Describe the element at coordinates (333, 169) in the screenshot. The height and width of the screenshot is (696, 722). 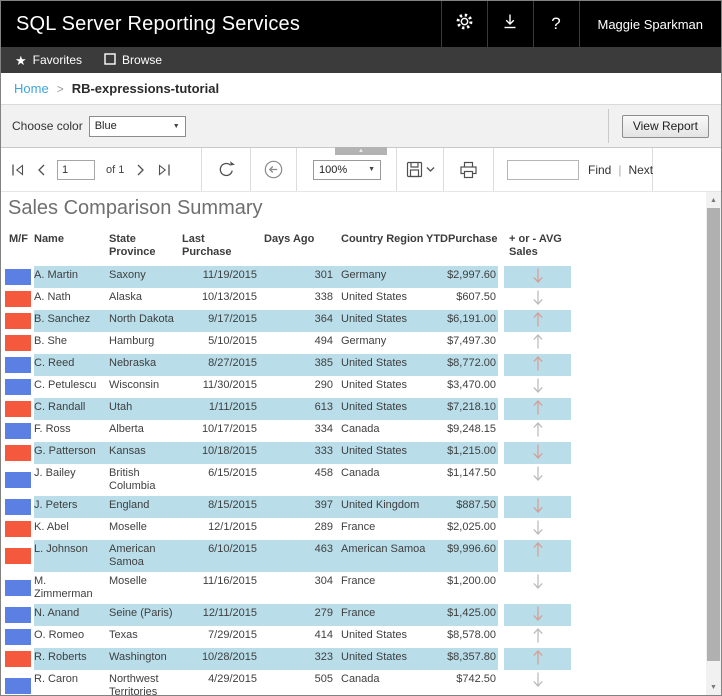
I see `zoom-value: 100%` at that location.